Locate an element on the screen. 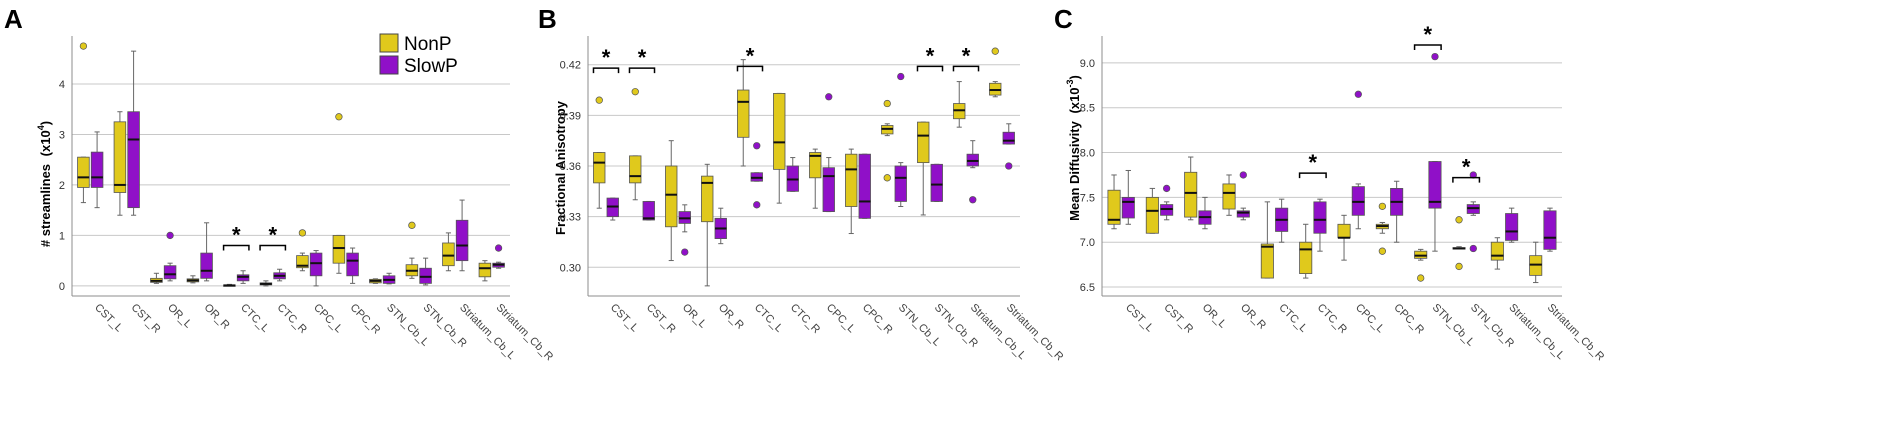  panel-a-ylabel-units: (x10 is located at coordinates (45, 143).